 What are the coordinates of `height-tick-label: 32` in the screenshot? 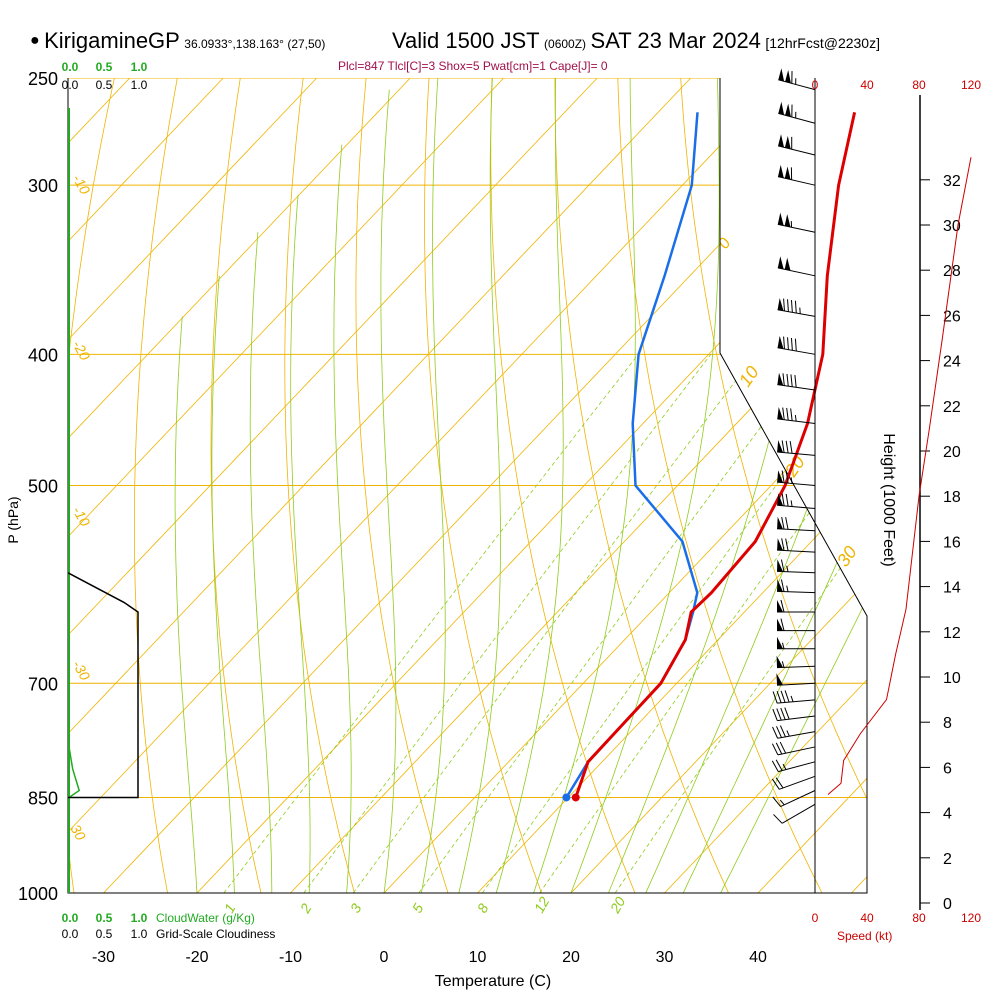 It's located at (952, 181).